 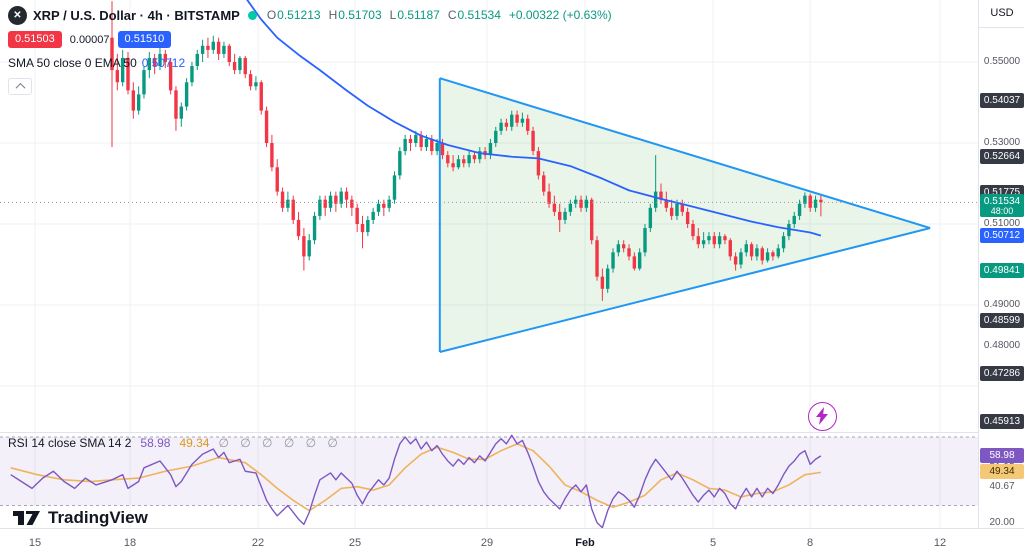 What do you see at coordinates (35, 543) in the screenshot?
I see `time-axis-label: 15` at bounding box center [35, 543].